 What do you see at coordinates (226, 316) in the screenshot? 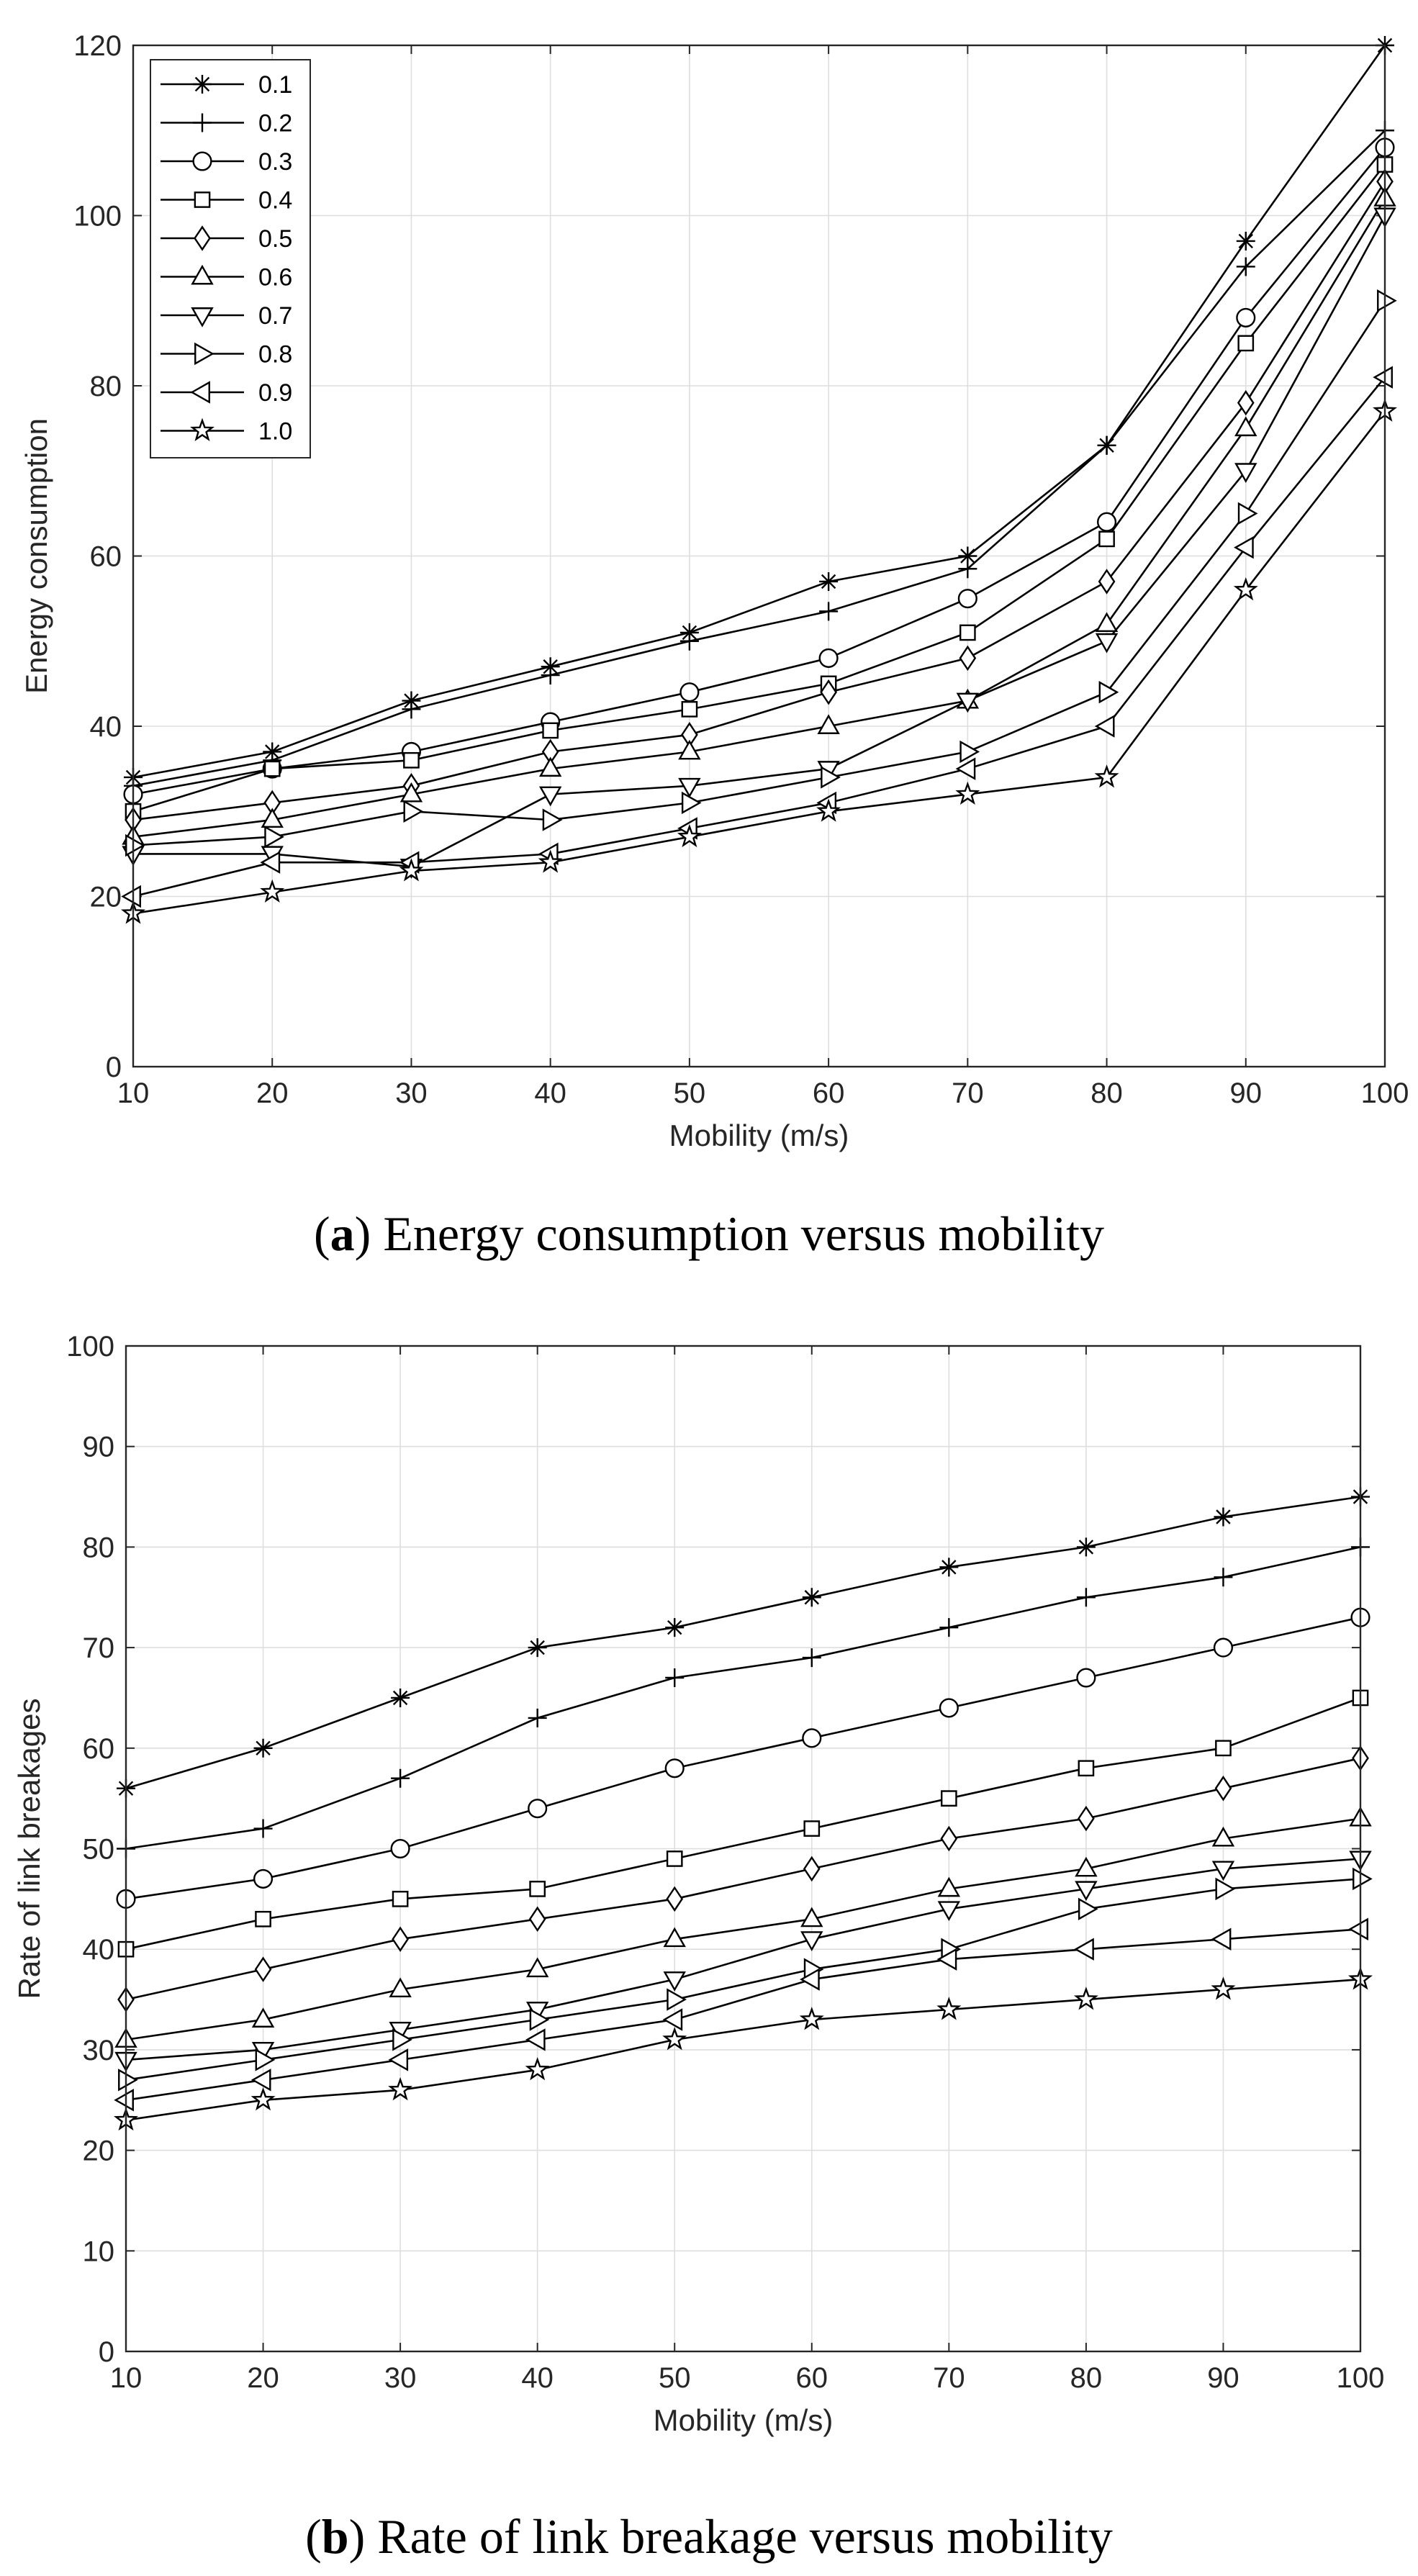
I see `legend-entry: 0.7` at bounding box center [226, 316].